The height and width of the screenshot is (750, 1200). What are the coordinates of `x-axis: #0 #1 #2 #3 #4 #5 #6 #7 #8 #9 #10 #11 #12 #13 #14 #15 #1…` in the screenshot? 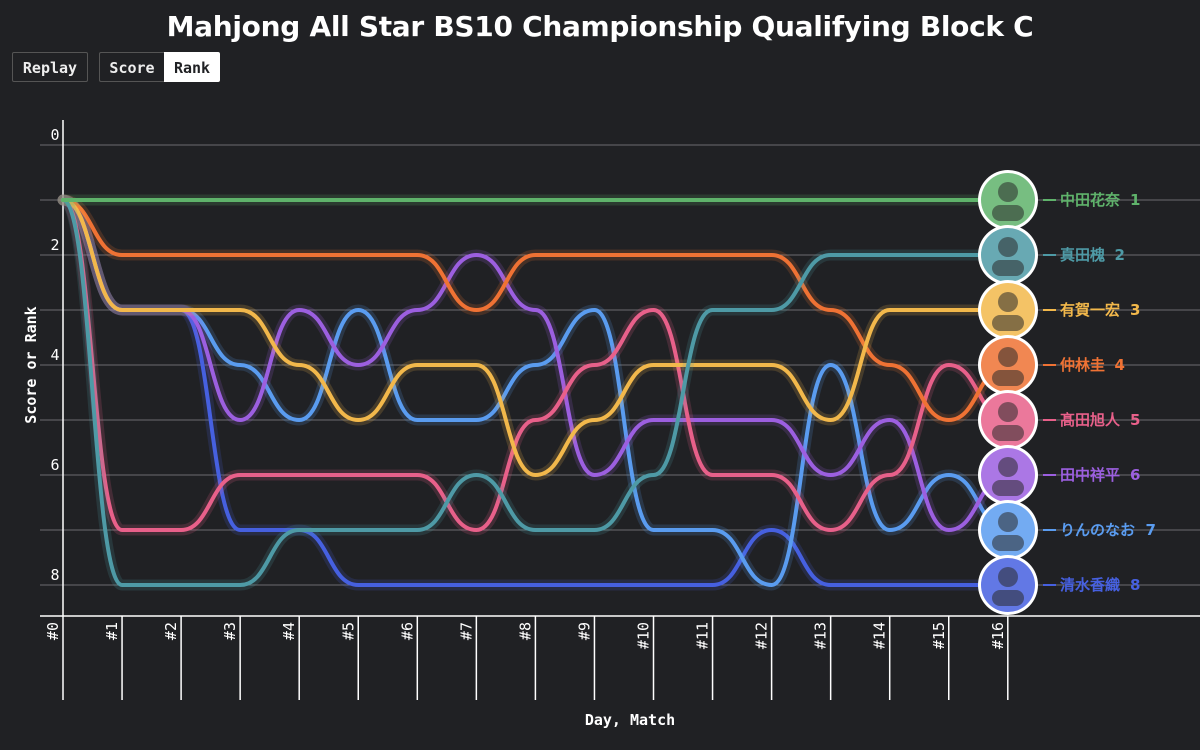 It's located at (620, 657).